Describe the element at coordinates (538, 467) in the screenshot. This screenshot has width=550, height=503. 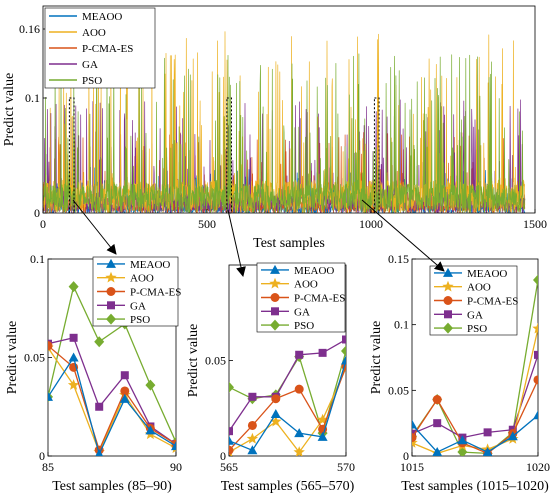
I see `x-tick-label: 1020` at that location.